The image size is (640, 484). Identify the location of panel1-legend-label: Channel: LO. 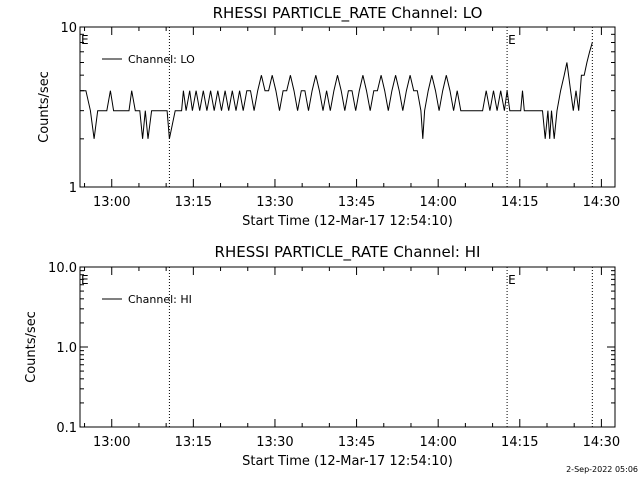
(161, 59).